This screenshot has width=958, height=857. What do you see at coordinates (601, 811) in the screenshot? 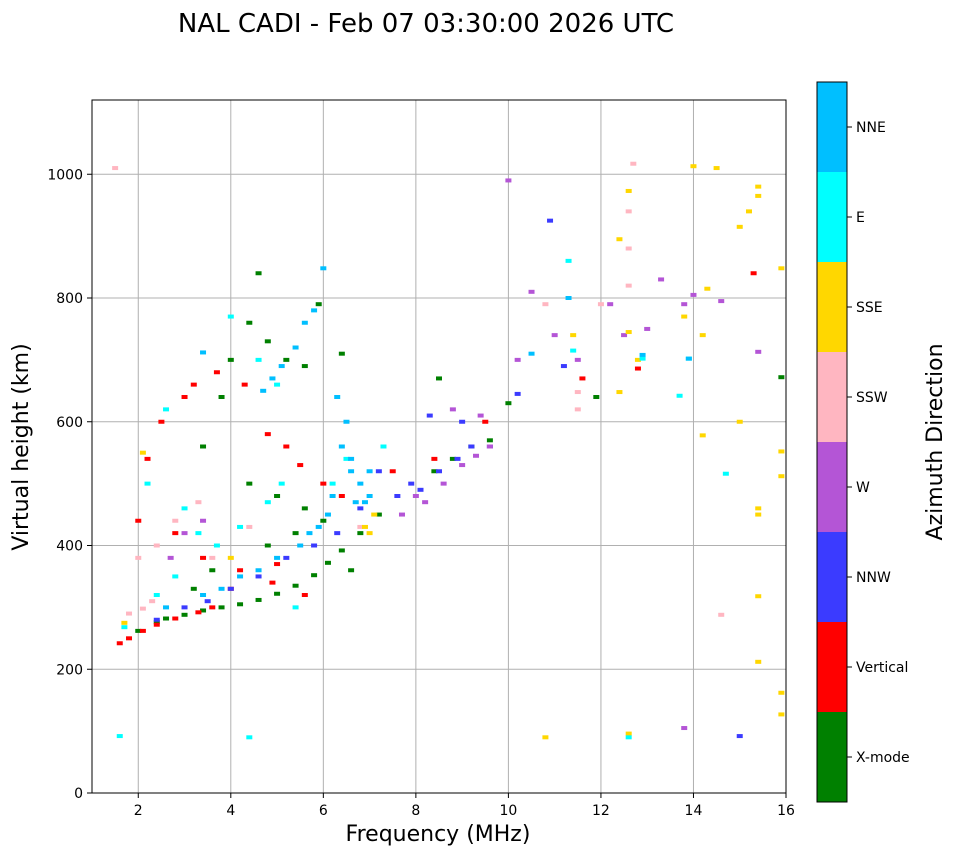
I see `x-tick-label: 12` at bounding box center [601, 811].